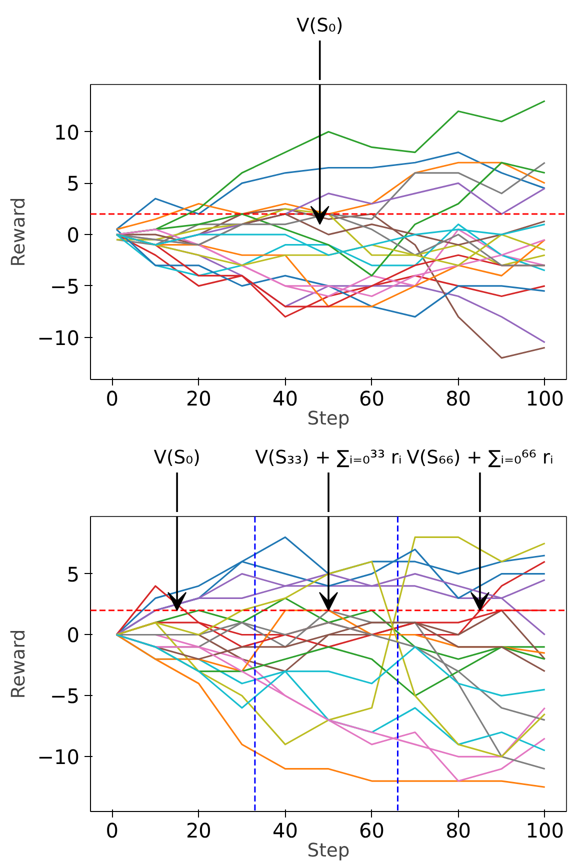 The image size is (568, 865). What do you see at coordinates (328, 458) in the screenshot?
I see `annotation: V(S₃₃) + ∑ᵢ₌₀³³ rᵢ` at bounding box center [328, 458].